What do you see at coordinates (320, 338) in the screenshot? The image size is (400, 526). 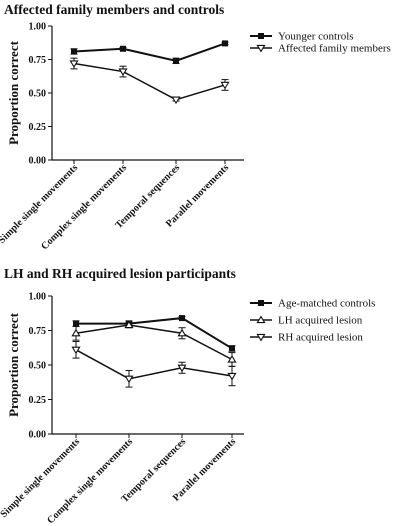 I see `chart-b-legend-label: RH acquired lesion` at bounding box center [320, 338].